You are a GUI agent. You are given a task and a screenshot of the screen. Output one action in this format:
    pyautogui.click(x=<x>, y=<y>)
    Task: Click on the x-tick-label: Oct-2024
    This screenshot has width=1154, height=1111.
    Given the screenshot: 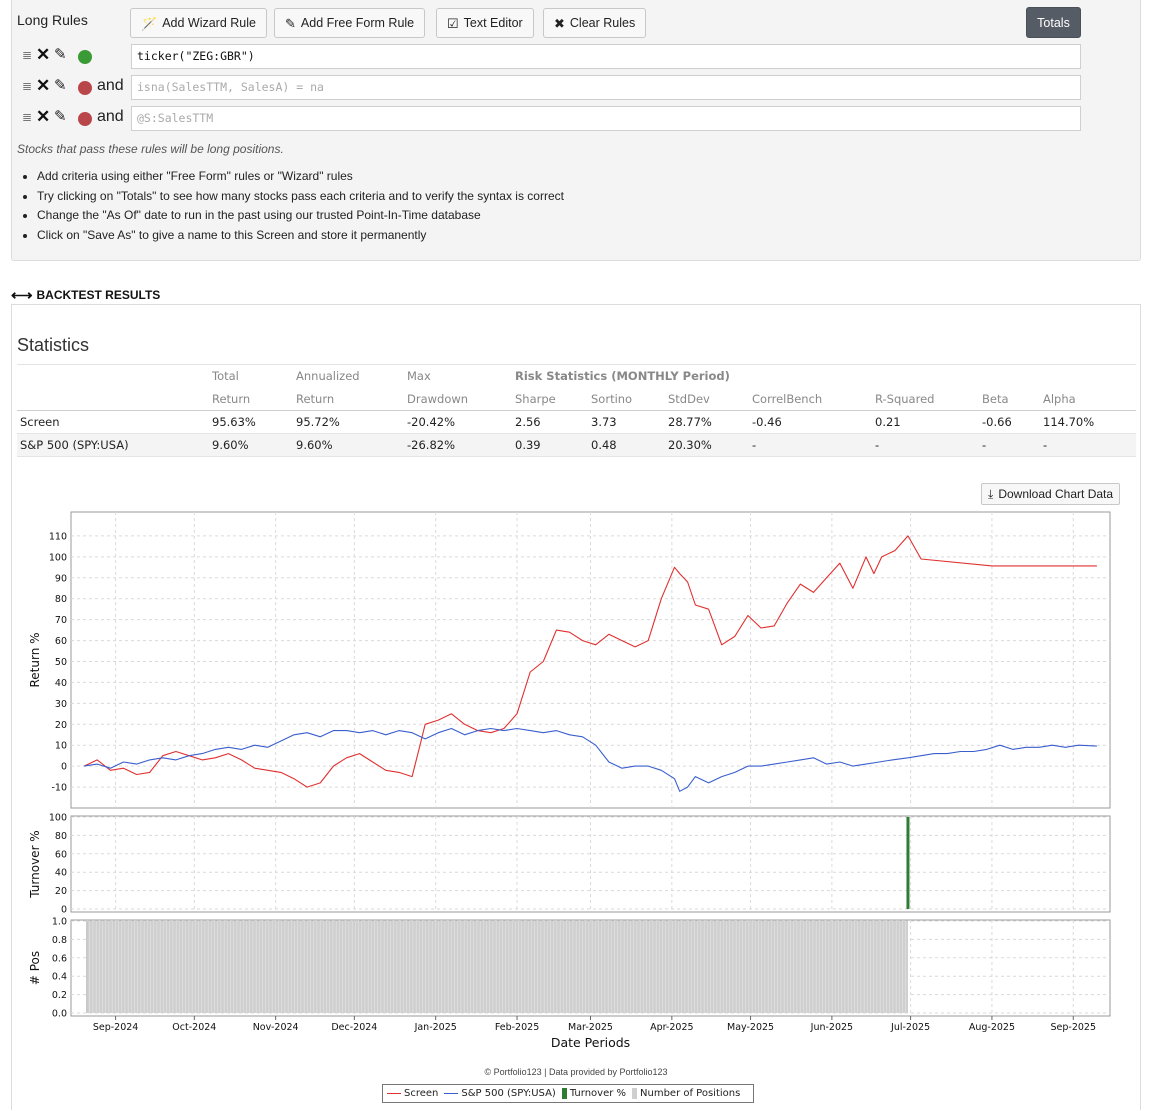 What is the action you would take?
    pyautogui.click(x=194, y=1027)
    